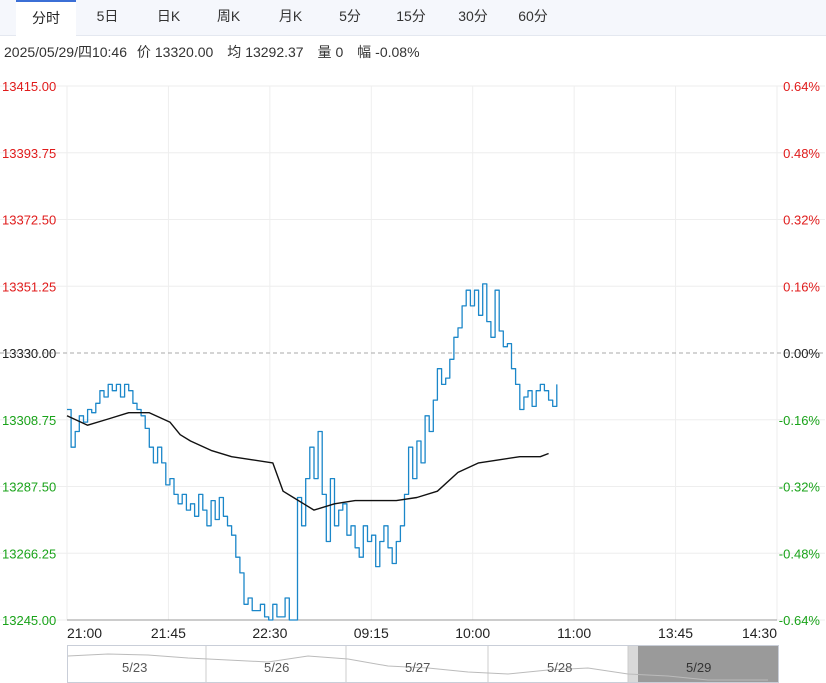 The height and width of the screenshot is (683, 826). I want to click on price-label: 价, so click(143, 52).